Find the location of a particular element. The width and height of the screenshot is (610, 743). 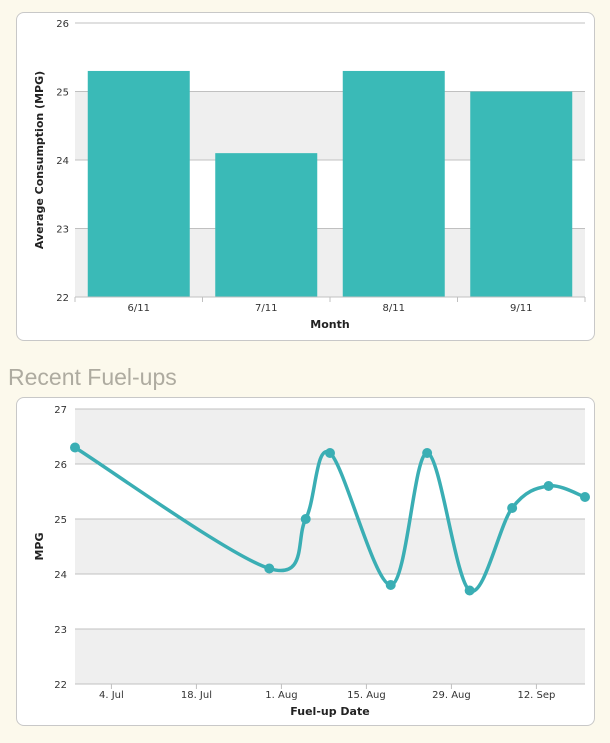

x-tick-label: 4. Jul is located at coordinates (111, 695).